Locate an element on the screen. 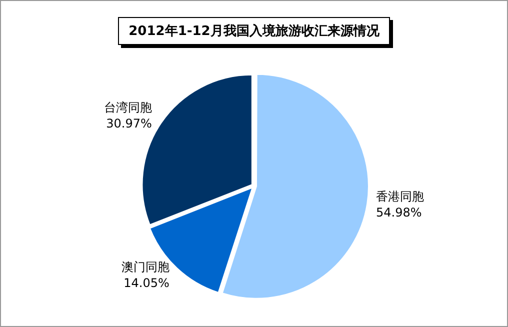  data-label: 30.97% is located at coordinates (129, 123).